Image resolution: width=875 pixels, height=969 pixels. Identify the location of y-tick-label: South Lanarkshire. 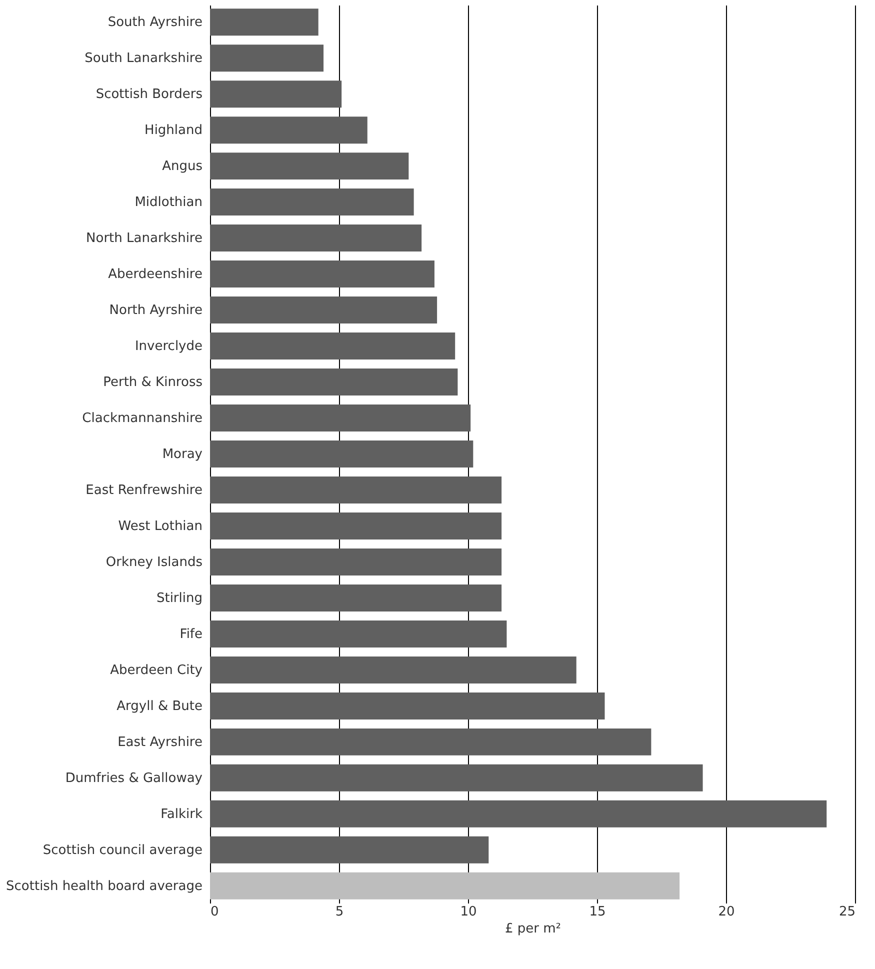
(143, 58).